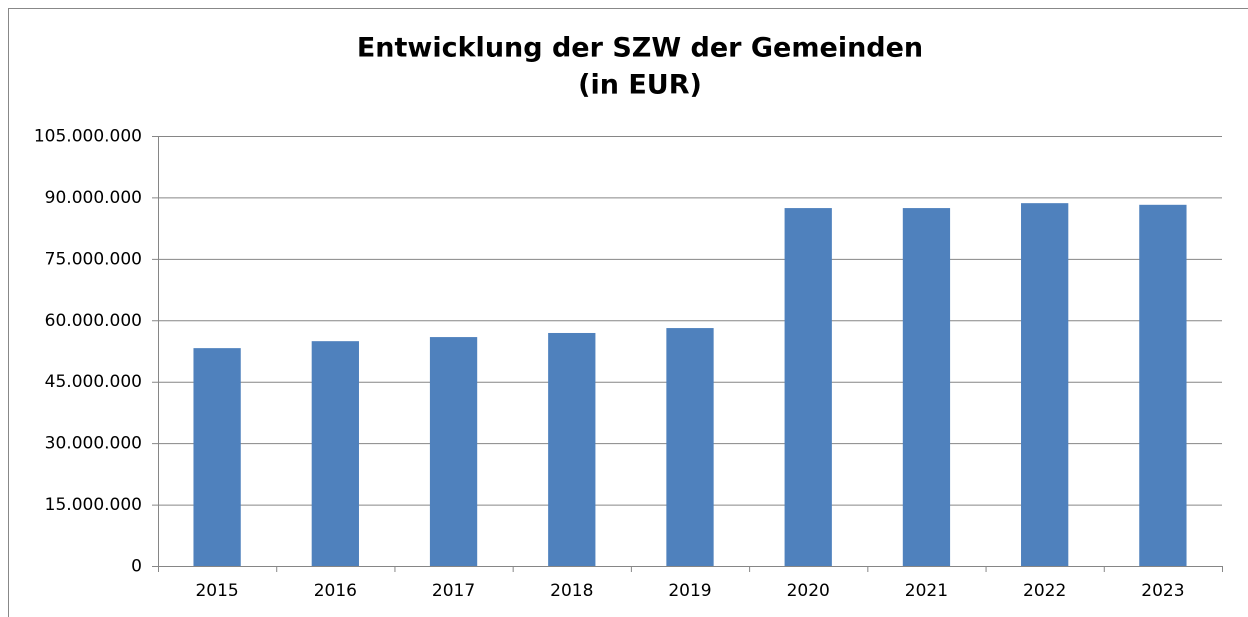 The image size is (1248, 617). Describe the element at coordinates (93, 321) in the screenshot. I see `y-tick-label: 60.000.000` at that location.